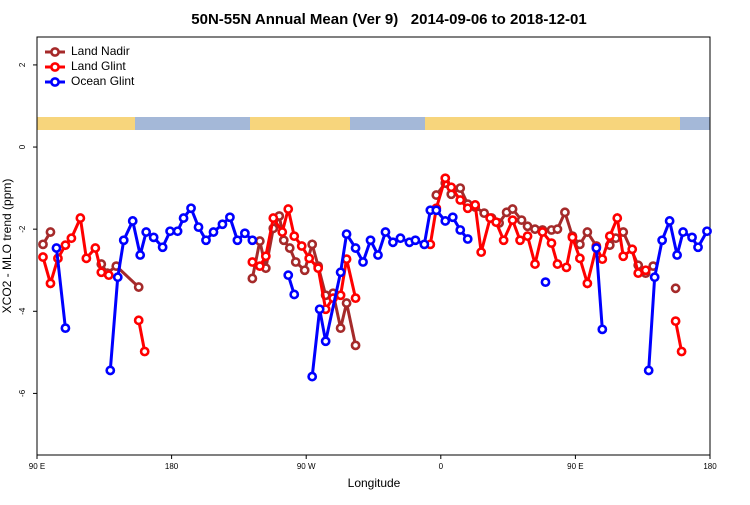 The width and height of the screenshot is (750, 505). Describe the element at coordinates (22, 229) in the screenshot. I see `y-tick-label: -2` at that location.